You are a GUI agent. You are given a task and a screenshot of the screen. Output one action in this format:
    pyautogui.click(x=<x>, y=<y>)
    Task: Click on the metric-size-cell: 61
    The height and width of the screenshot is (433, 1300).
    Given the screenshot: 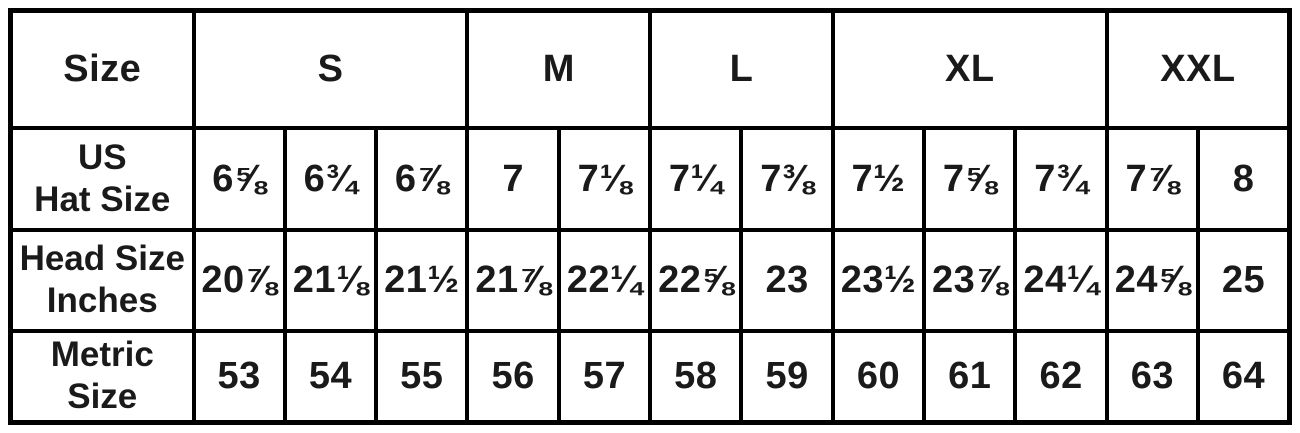 What is the action you would take?
    pyautogui.click(x=970, y=376)
    